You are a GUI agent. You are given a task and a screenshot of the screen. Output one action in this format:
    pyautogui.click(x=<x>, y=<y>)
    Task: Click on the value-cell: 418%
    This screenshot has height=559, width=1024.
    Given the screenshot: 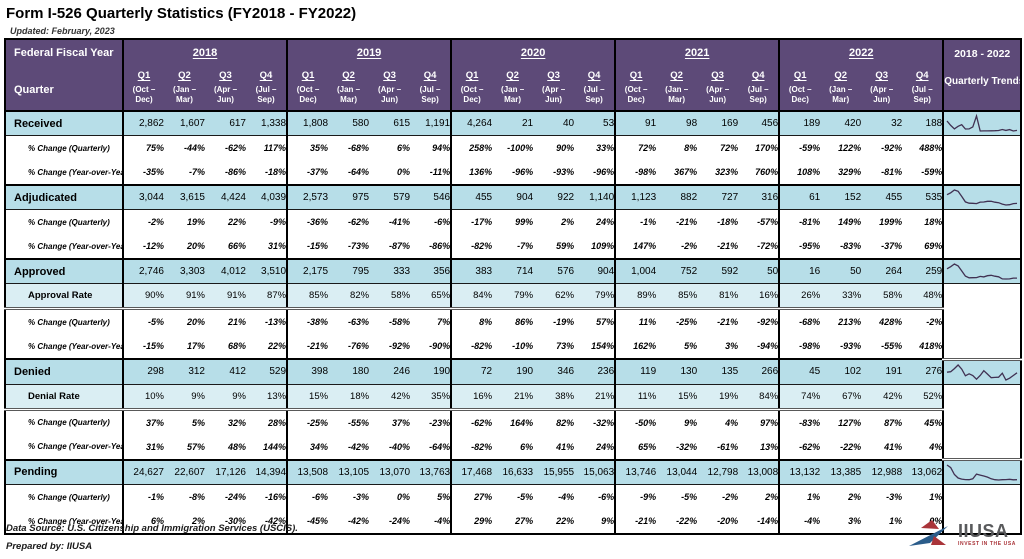 What is the action you would take?
    pyautogui.click(x=923, y=346)
    